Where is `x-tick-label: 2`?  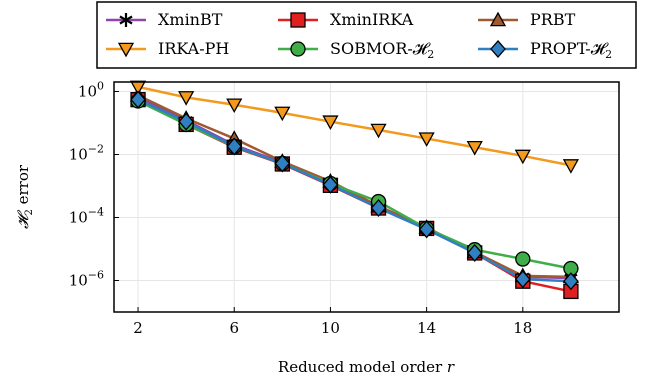
x-tick-label: 2 is located at coordinates (138, 328).